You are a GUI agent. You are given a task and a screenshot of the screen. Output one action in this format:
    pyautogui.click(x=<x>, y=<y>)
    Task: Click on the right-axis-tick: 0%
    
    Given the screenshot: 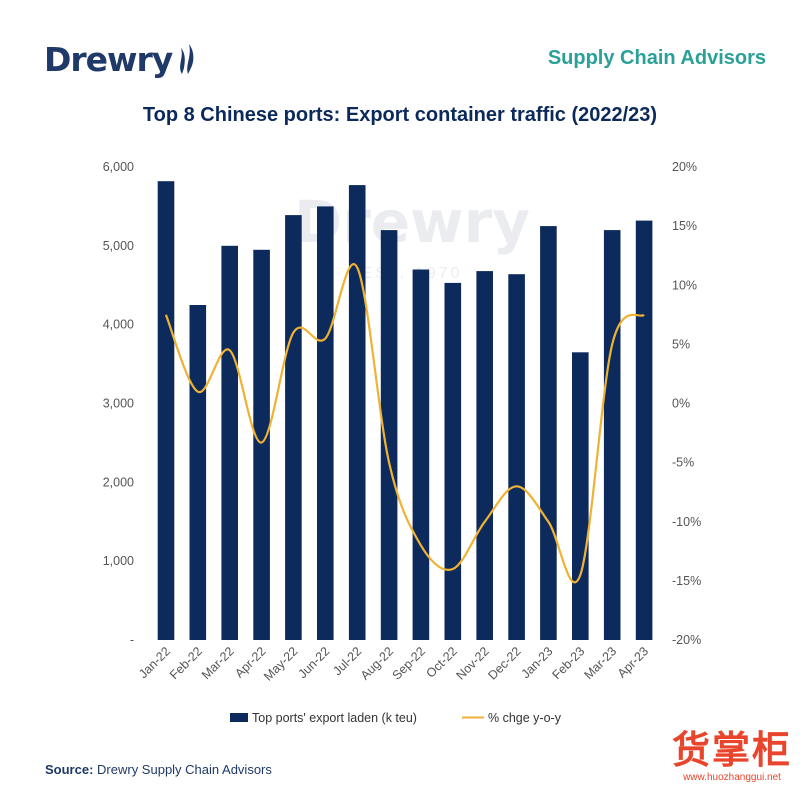 What is the action you would take?
    pyautogui.click(x=681, y=404)
    